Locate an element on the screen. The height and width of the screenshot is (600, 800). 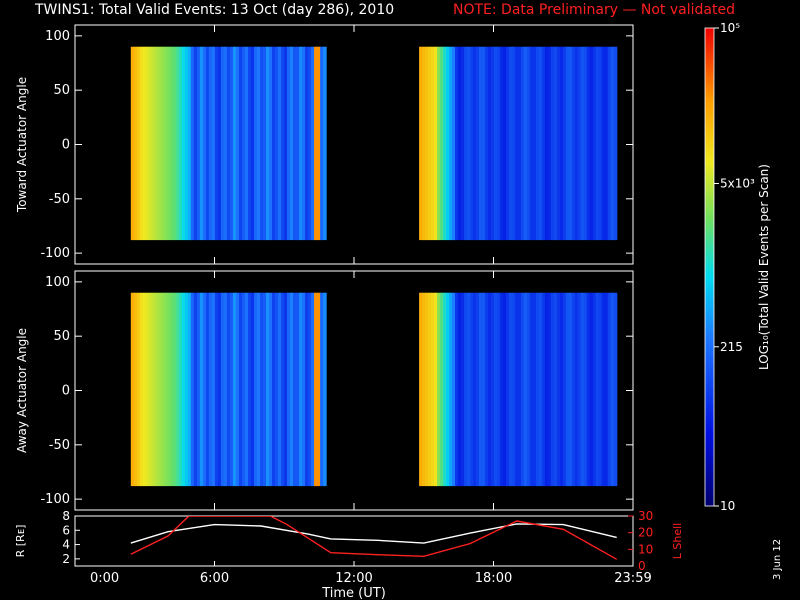
x-tick-label: 18:00 is located at coordinates (493, 578).